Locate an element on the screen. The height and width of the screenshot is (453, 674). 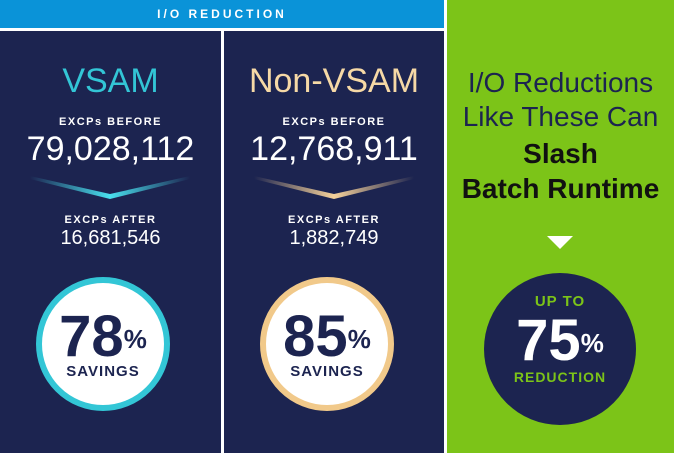
banner-label: I/O REDUCTION is located at coordinates (222, 14).